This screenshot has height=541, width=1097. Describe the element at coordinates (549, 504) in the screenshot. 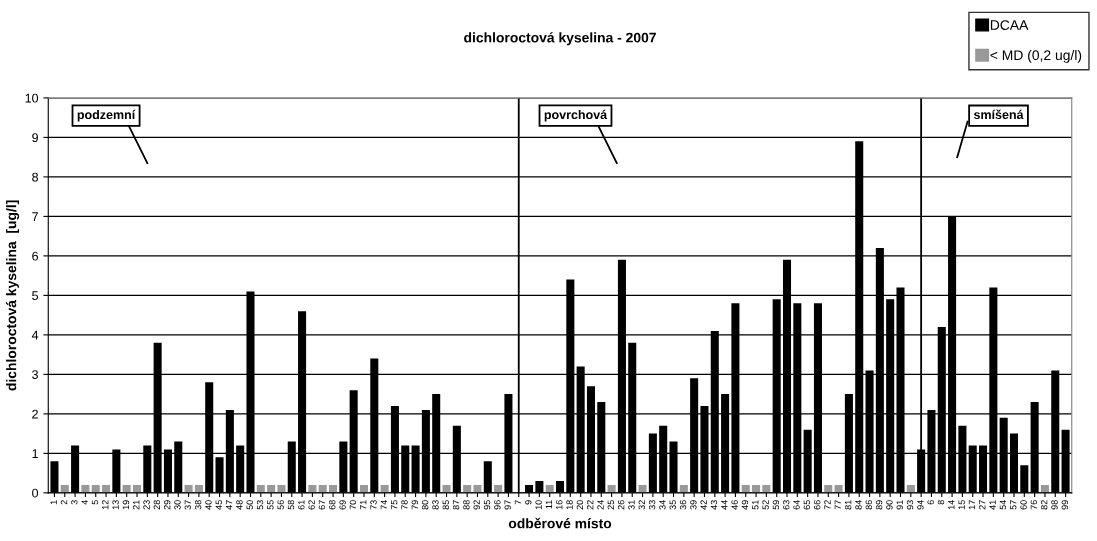

I see `x-tick-label: 11` at that location.